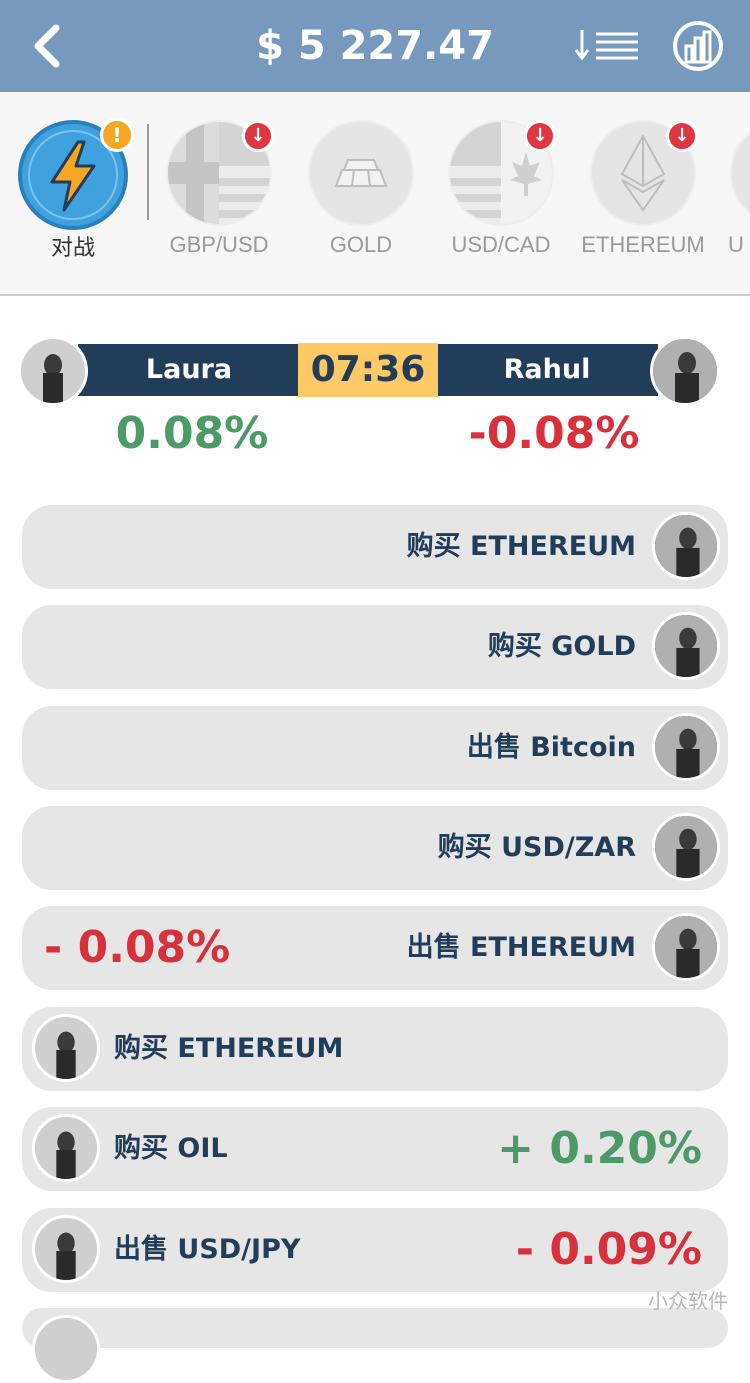 The image size is (750, 1383). What do you see at coordinates (375, 848) in the screenshot?
I see `trade-row: 购买 USD/ZAR` at bounding box center [375, 848].